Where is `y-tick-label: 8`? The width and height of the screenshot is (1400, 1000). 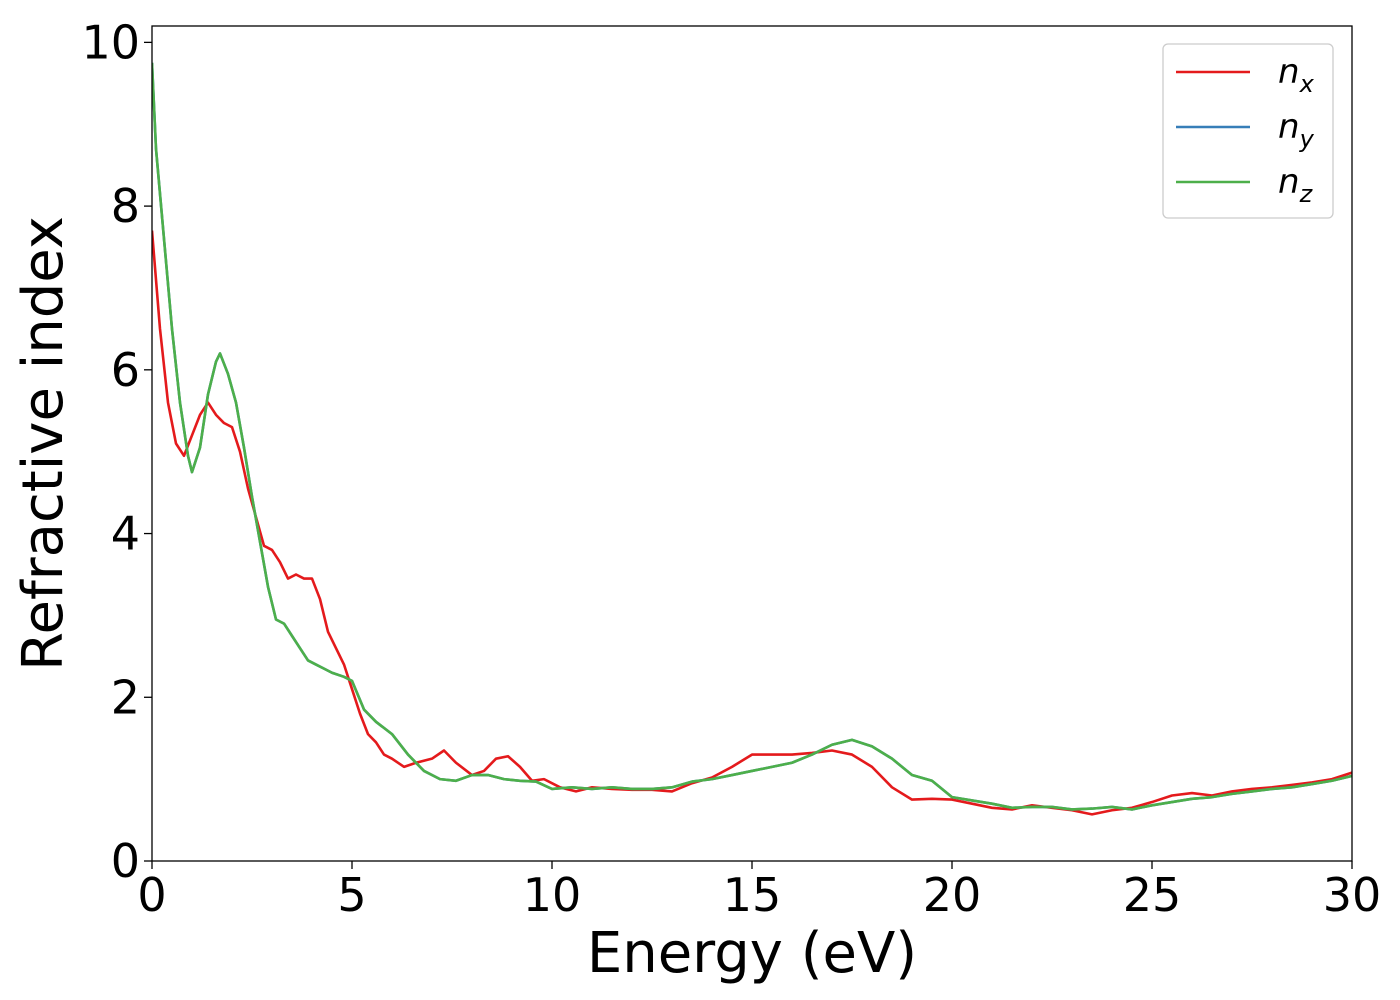
y-tick-label: 8 is located at coordinates (125, 206).